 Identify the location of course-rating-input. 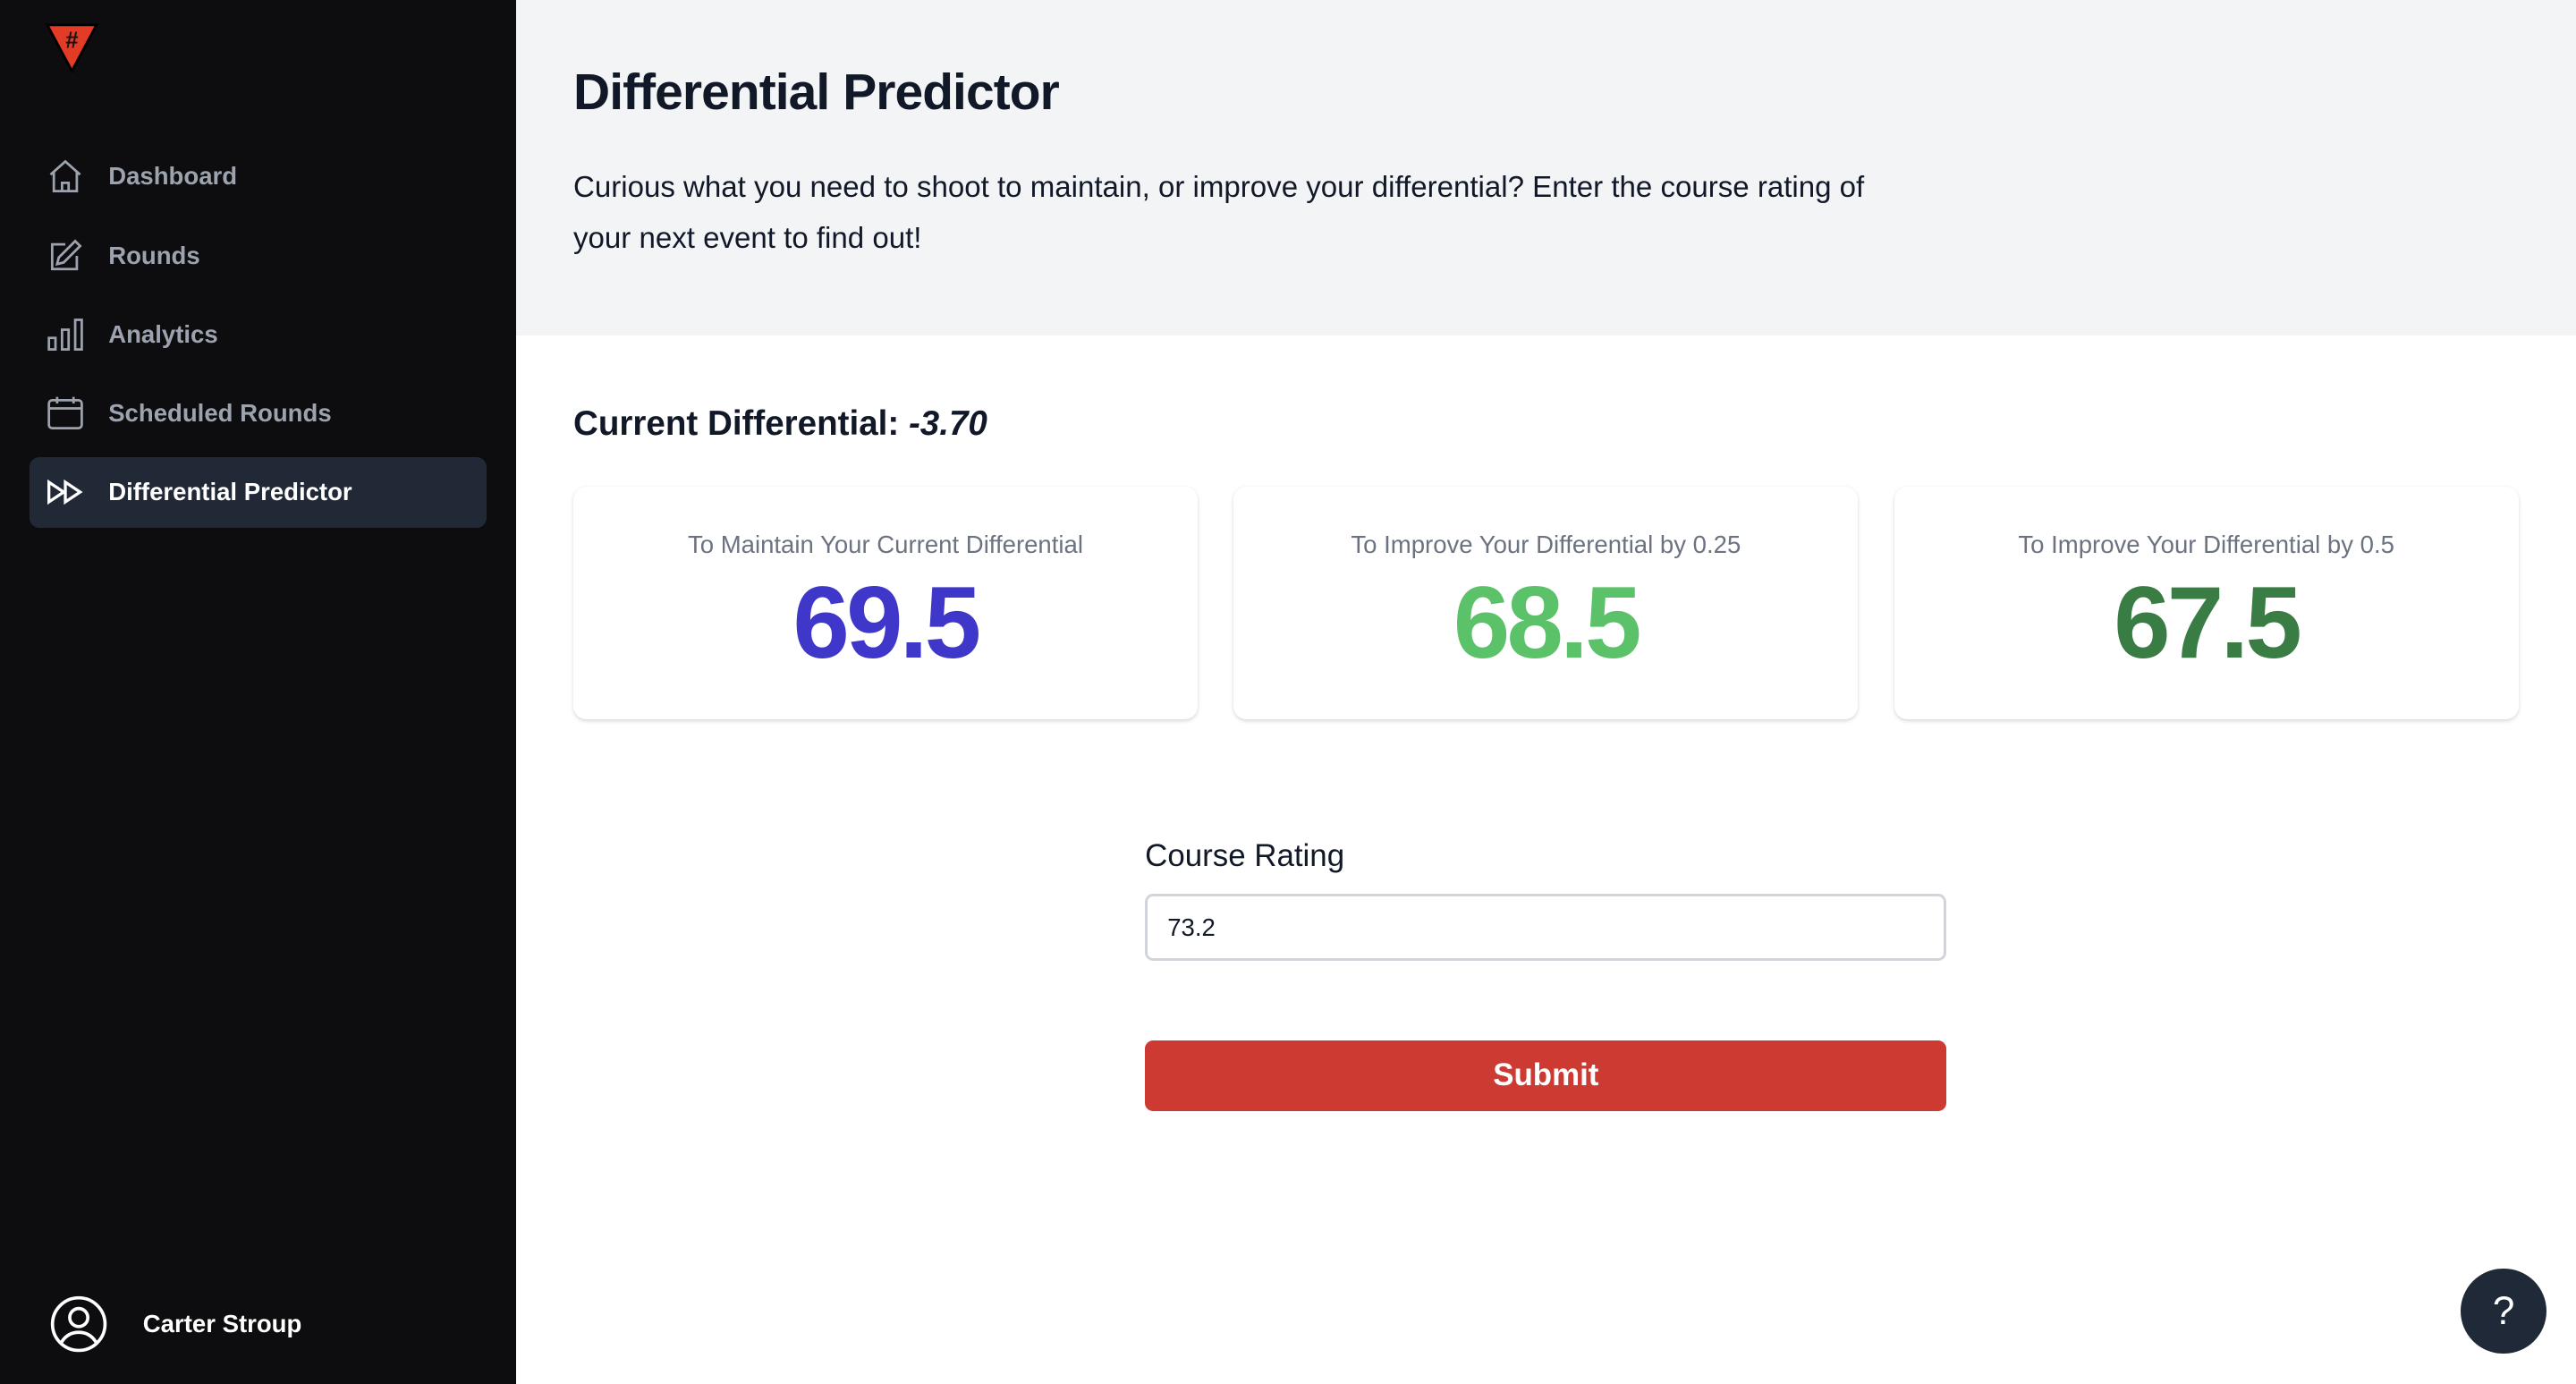
(1546, 928).